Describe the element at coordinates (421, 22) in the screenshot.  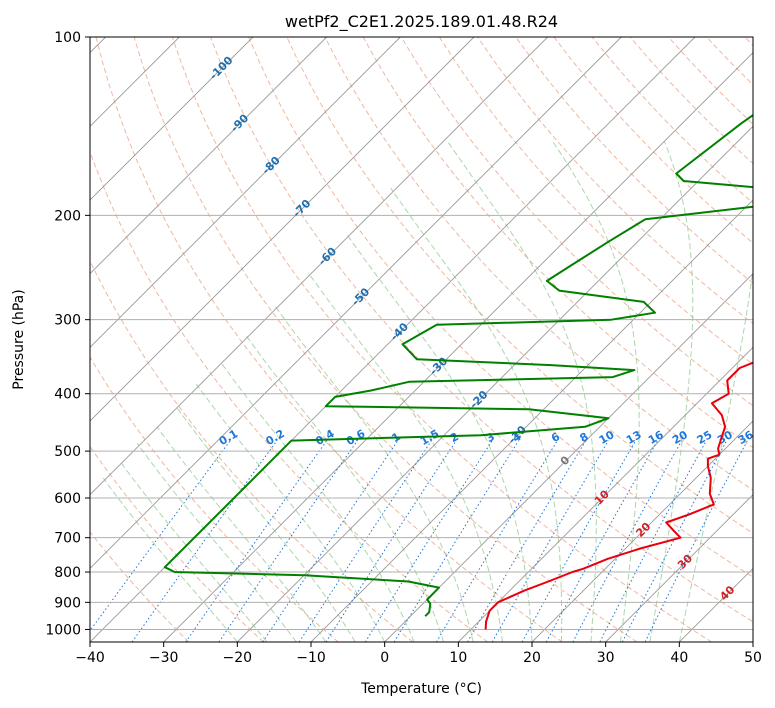
I see `chart-title: wetPf2_C2E1.2025.189.01.48.R24` at that location.